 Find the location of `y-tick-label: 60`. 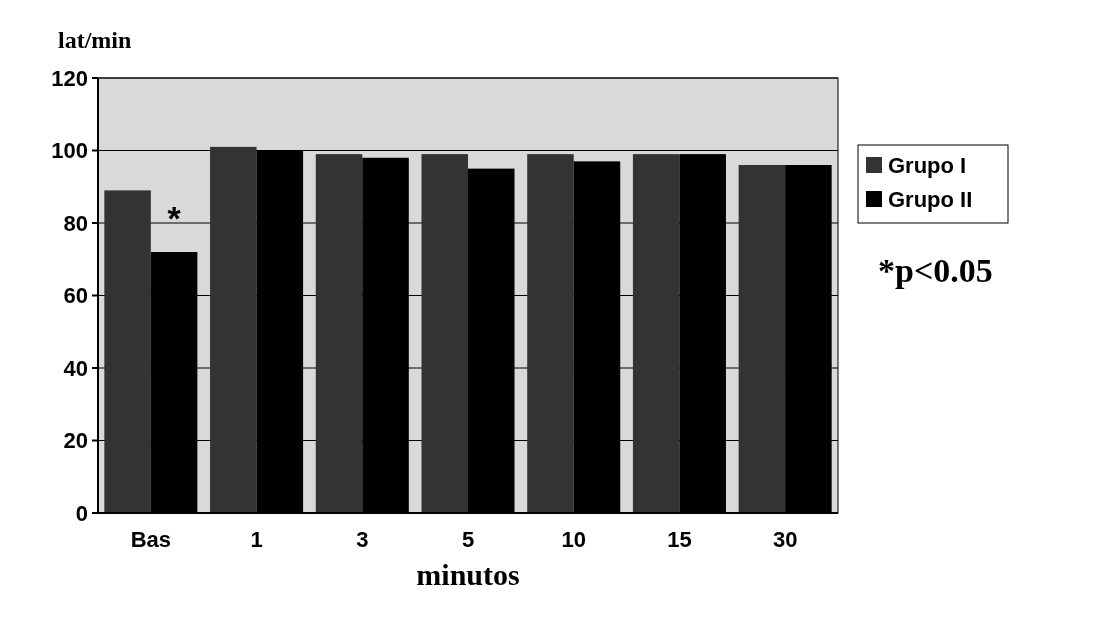

y-tick-label: 60 is located at coordinates (75, 296).